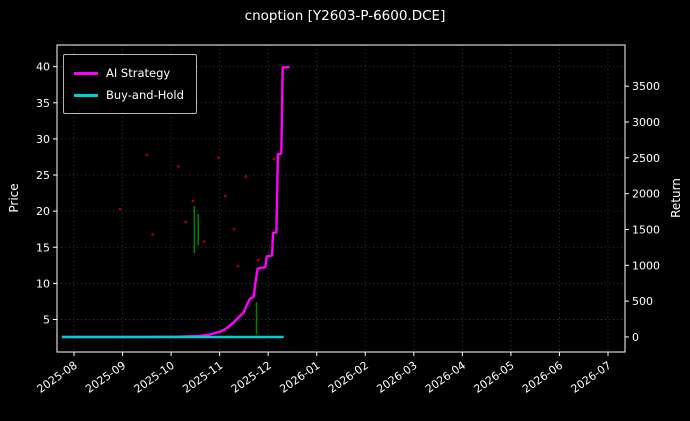 The width and height of the screenshot is (690, 421). I want to click on legend-item-buy-and-hold: Buy-and-Hold, so click(129, 95).